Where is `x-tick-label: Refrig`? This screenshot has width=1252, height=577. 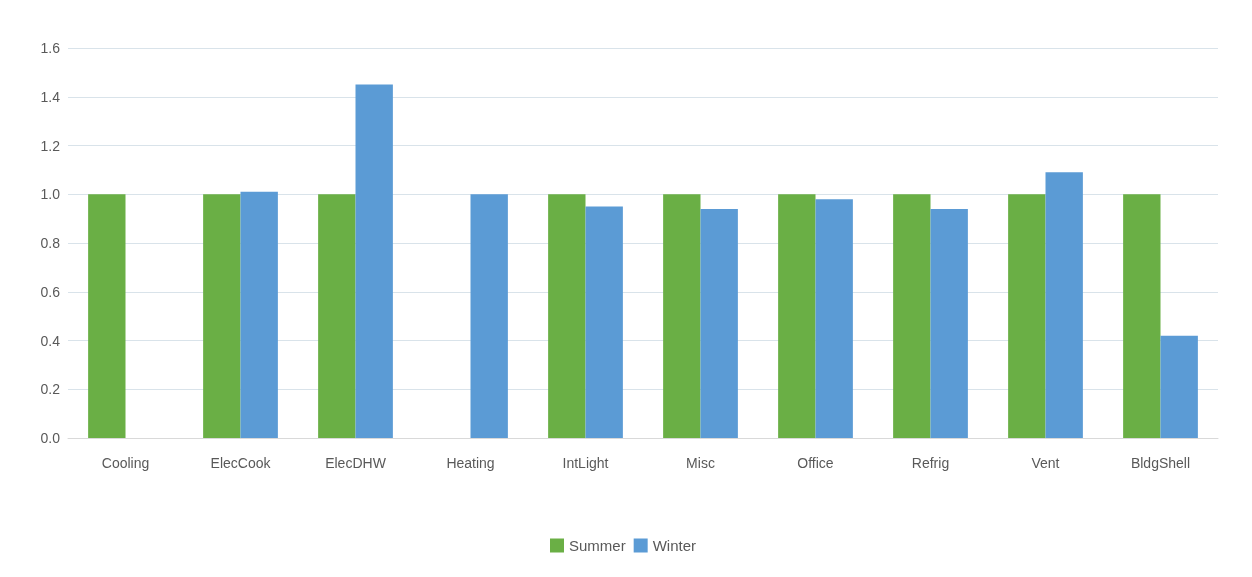
x-tick-label: Refrig is located at coordinates (930, 463).